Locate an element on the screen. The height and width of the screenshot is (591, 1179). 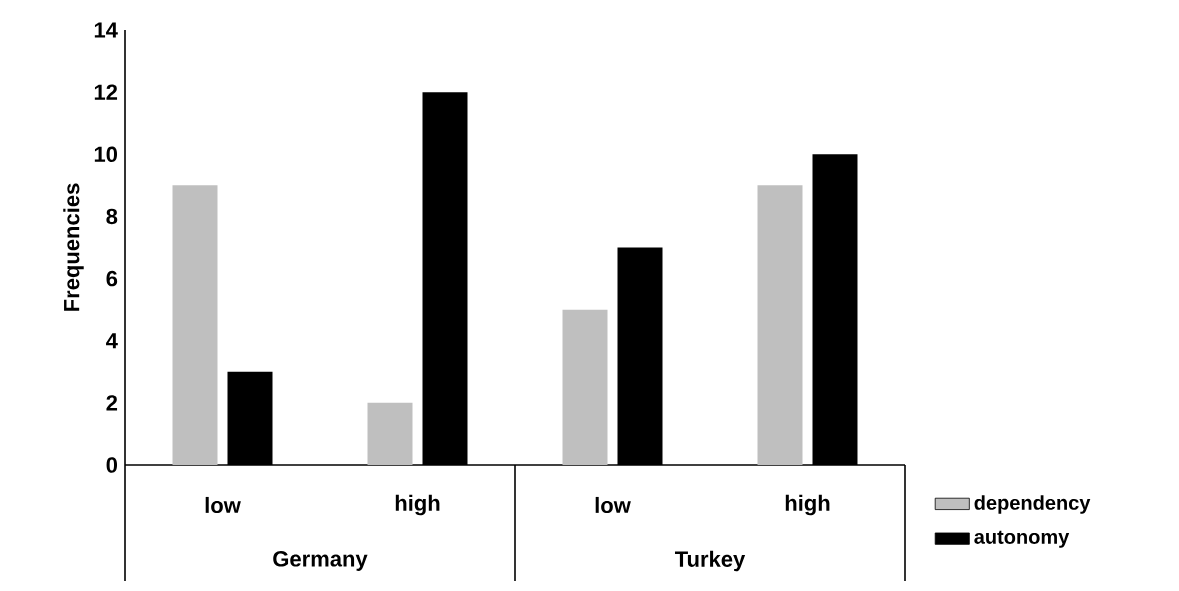
y-tick-label: 14 is located at coordinates (106, 30).